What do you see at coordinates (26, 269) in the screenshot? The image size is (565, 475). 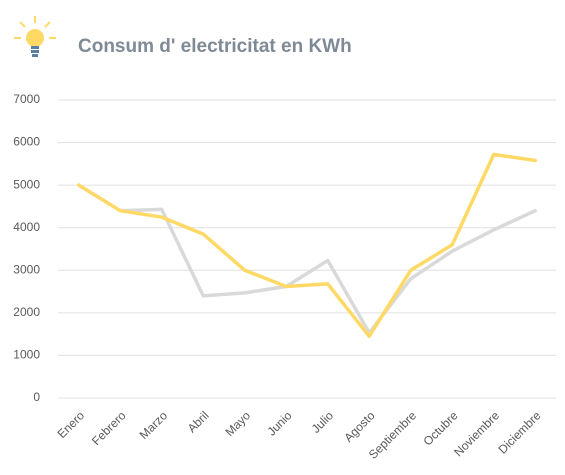 I see `y-tick-label: 3000` at bounding box center [26, 269].